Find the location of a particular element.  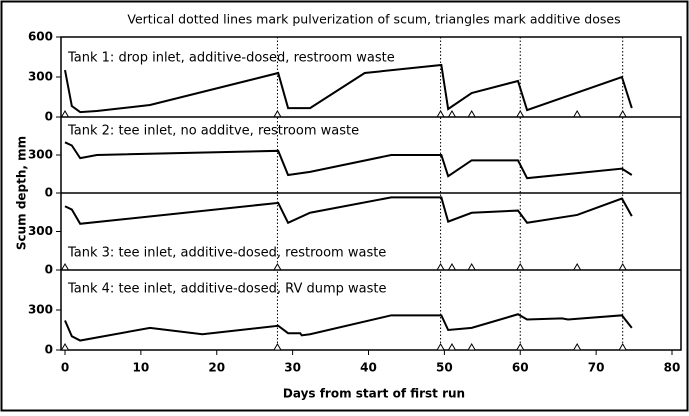

y-tick-label: 600 is located at coordinates (40, 37).